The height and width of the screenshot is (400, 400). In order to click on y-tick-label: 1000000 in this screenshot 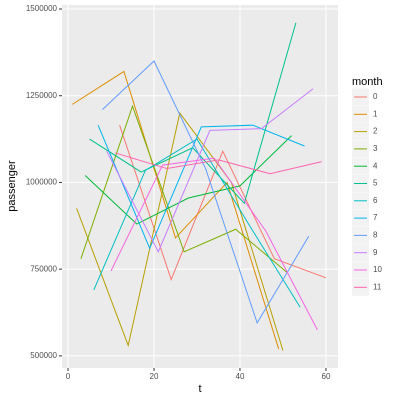, I will do `click(42, 182)`.